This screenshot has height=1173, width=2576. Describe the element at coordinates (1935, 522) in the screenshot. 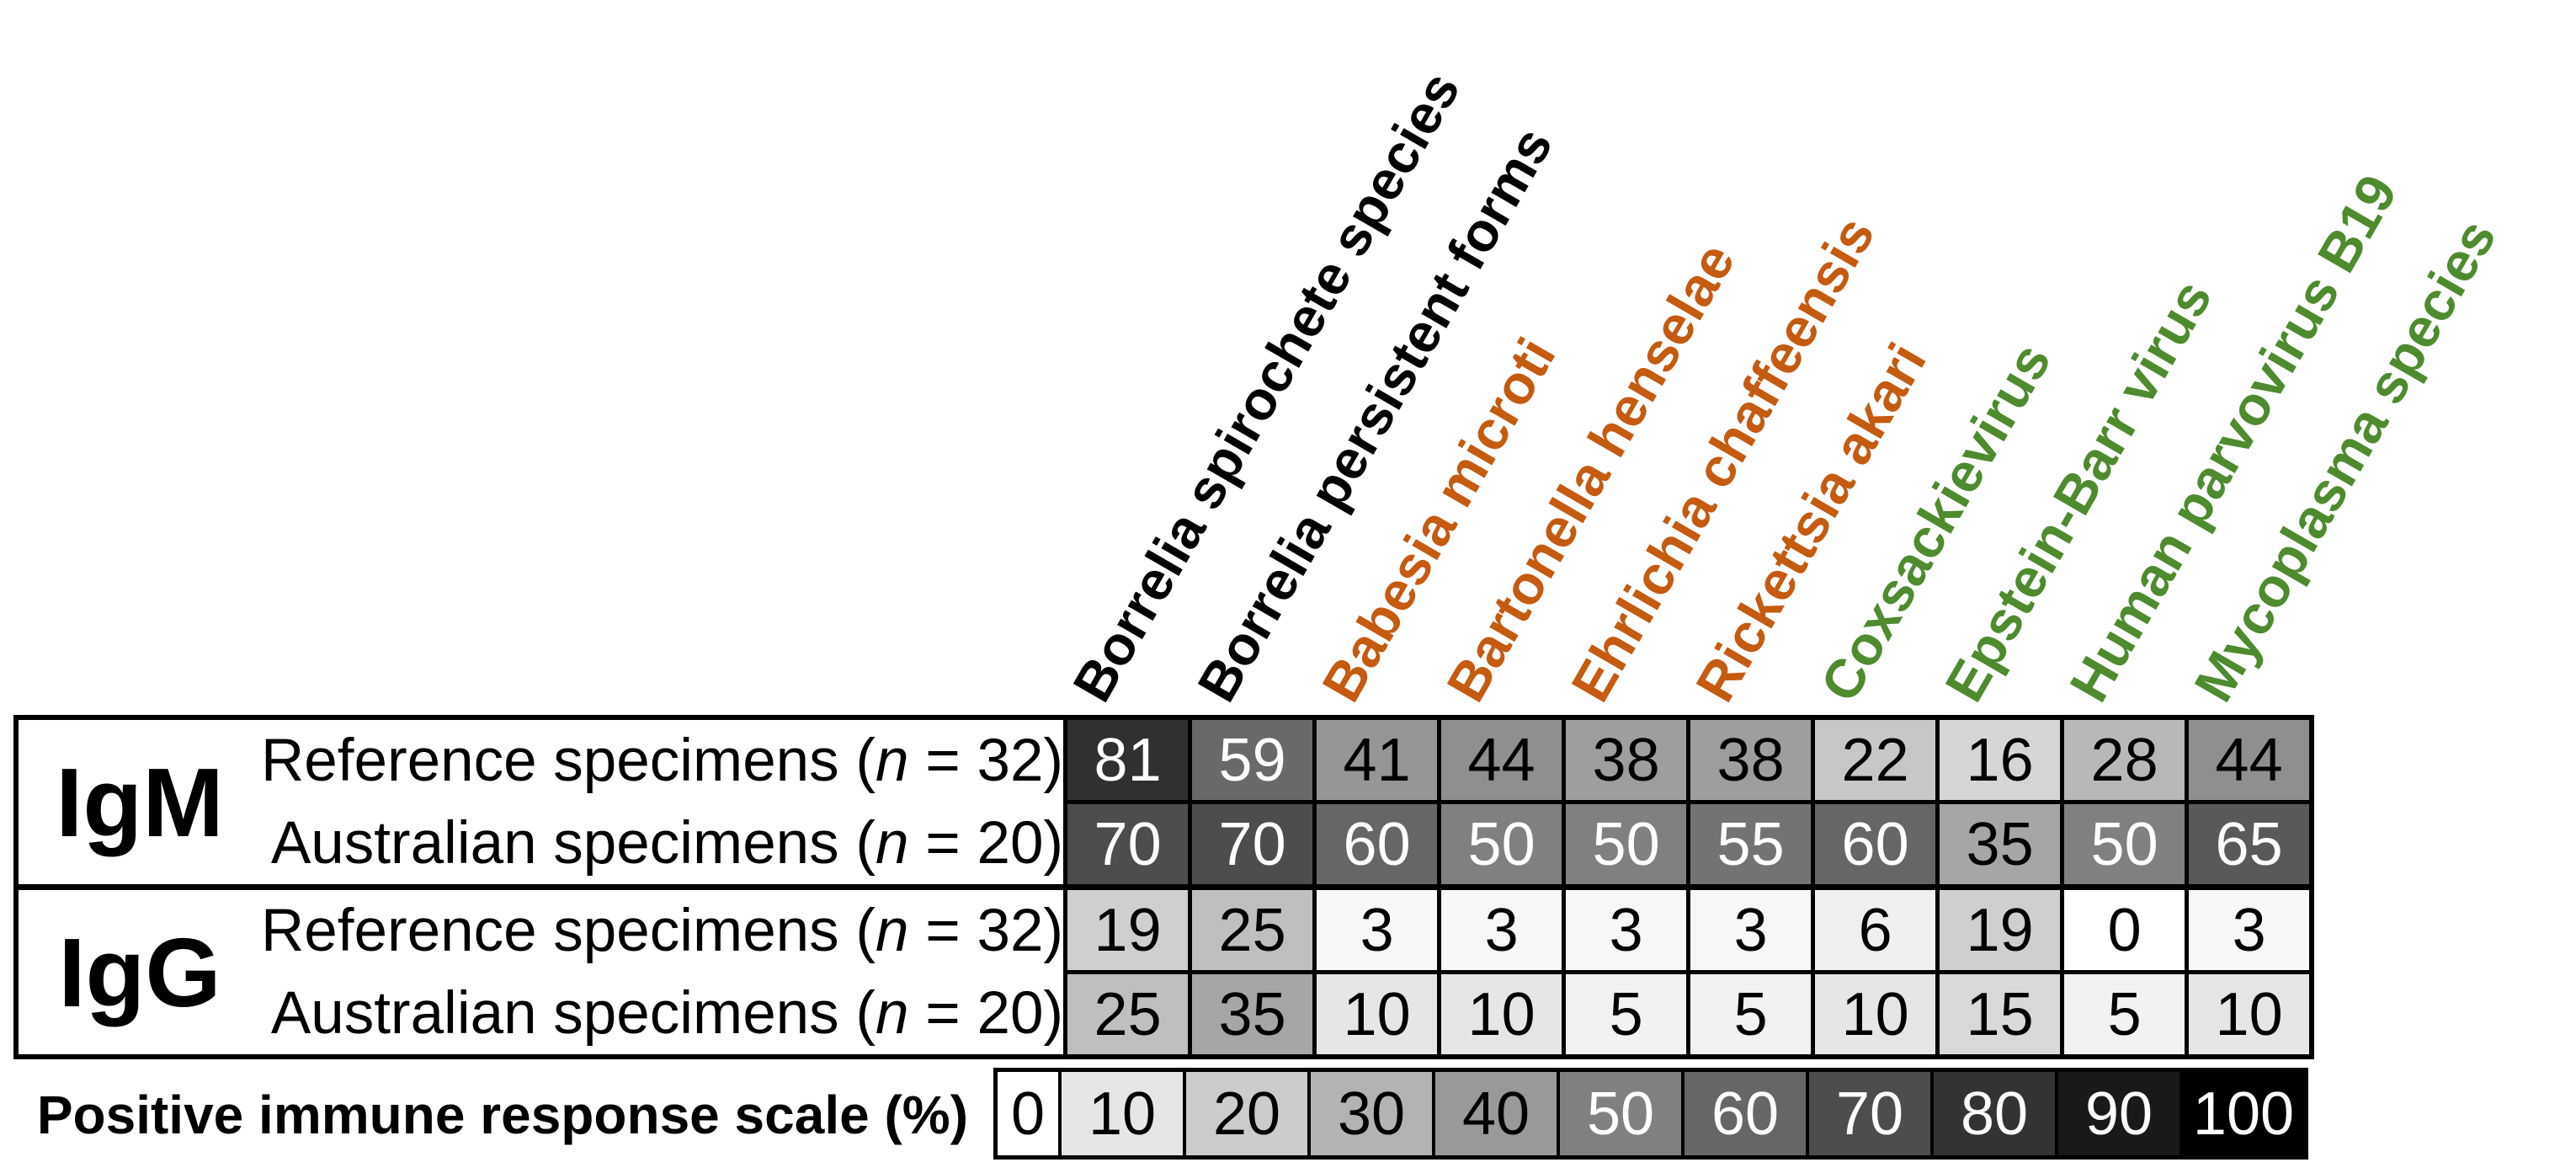

I see `column-header-label: Coxsackievirus` at that location.